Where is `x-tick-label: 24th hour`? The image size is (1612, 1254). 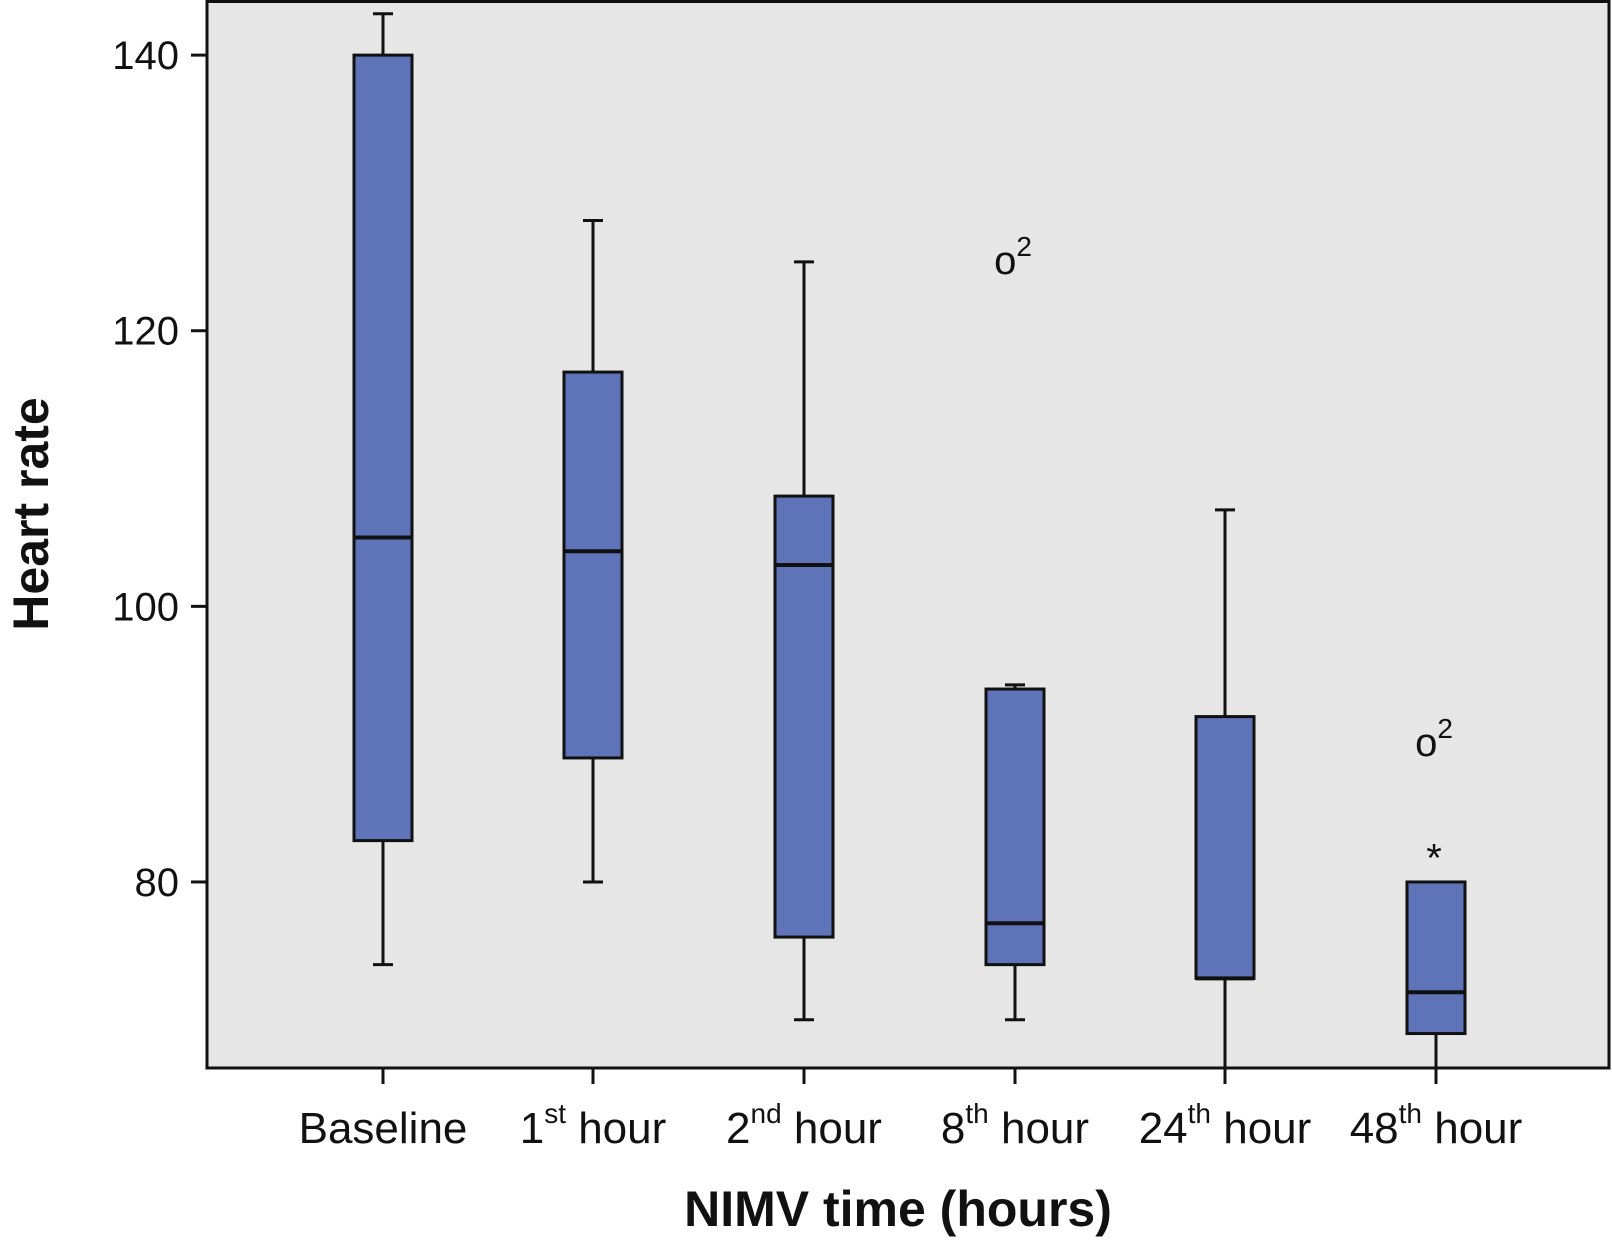
x-tick-label: 24th hour is located at coordinates (1225, 1125).